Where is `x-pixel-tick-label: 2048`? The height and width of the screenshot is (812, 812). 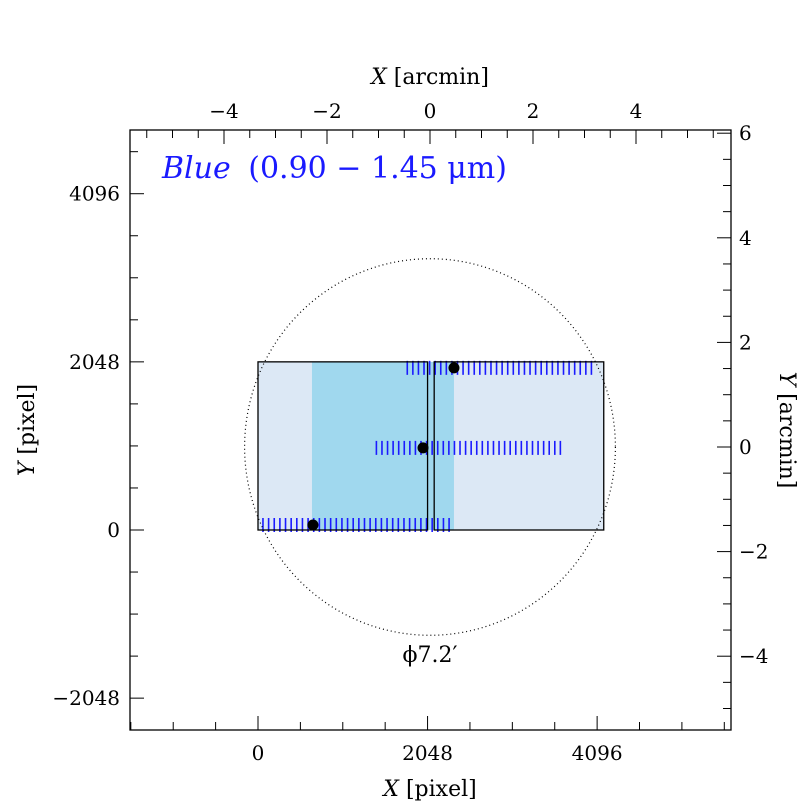
x-pixel-tick-label: 2048 is located at coordinates (427, 753).